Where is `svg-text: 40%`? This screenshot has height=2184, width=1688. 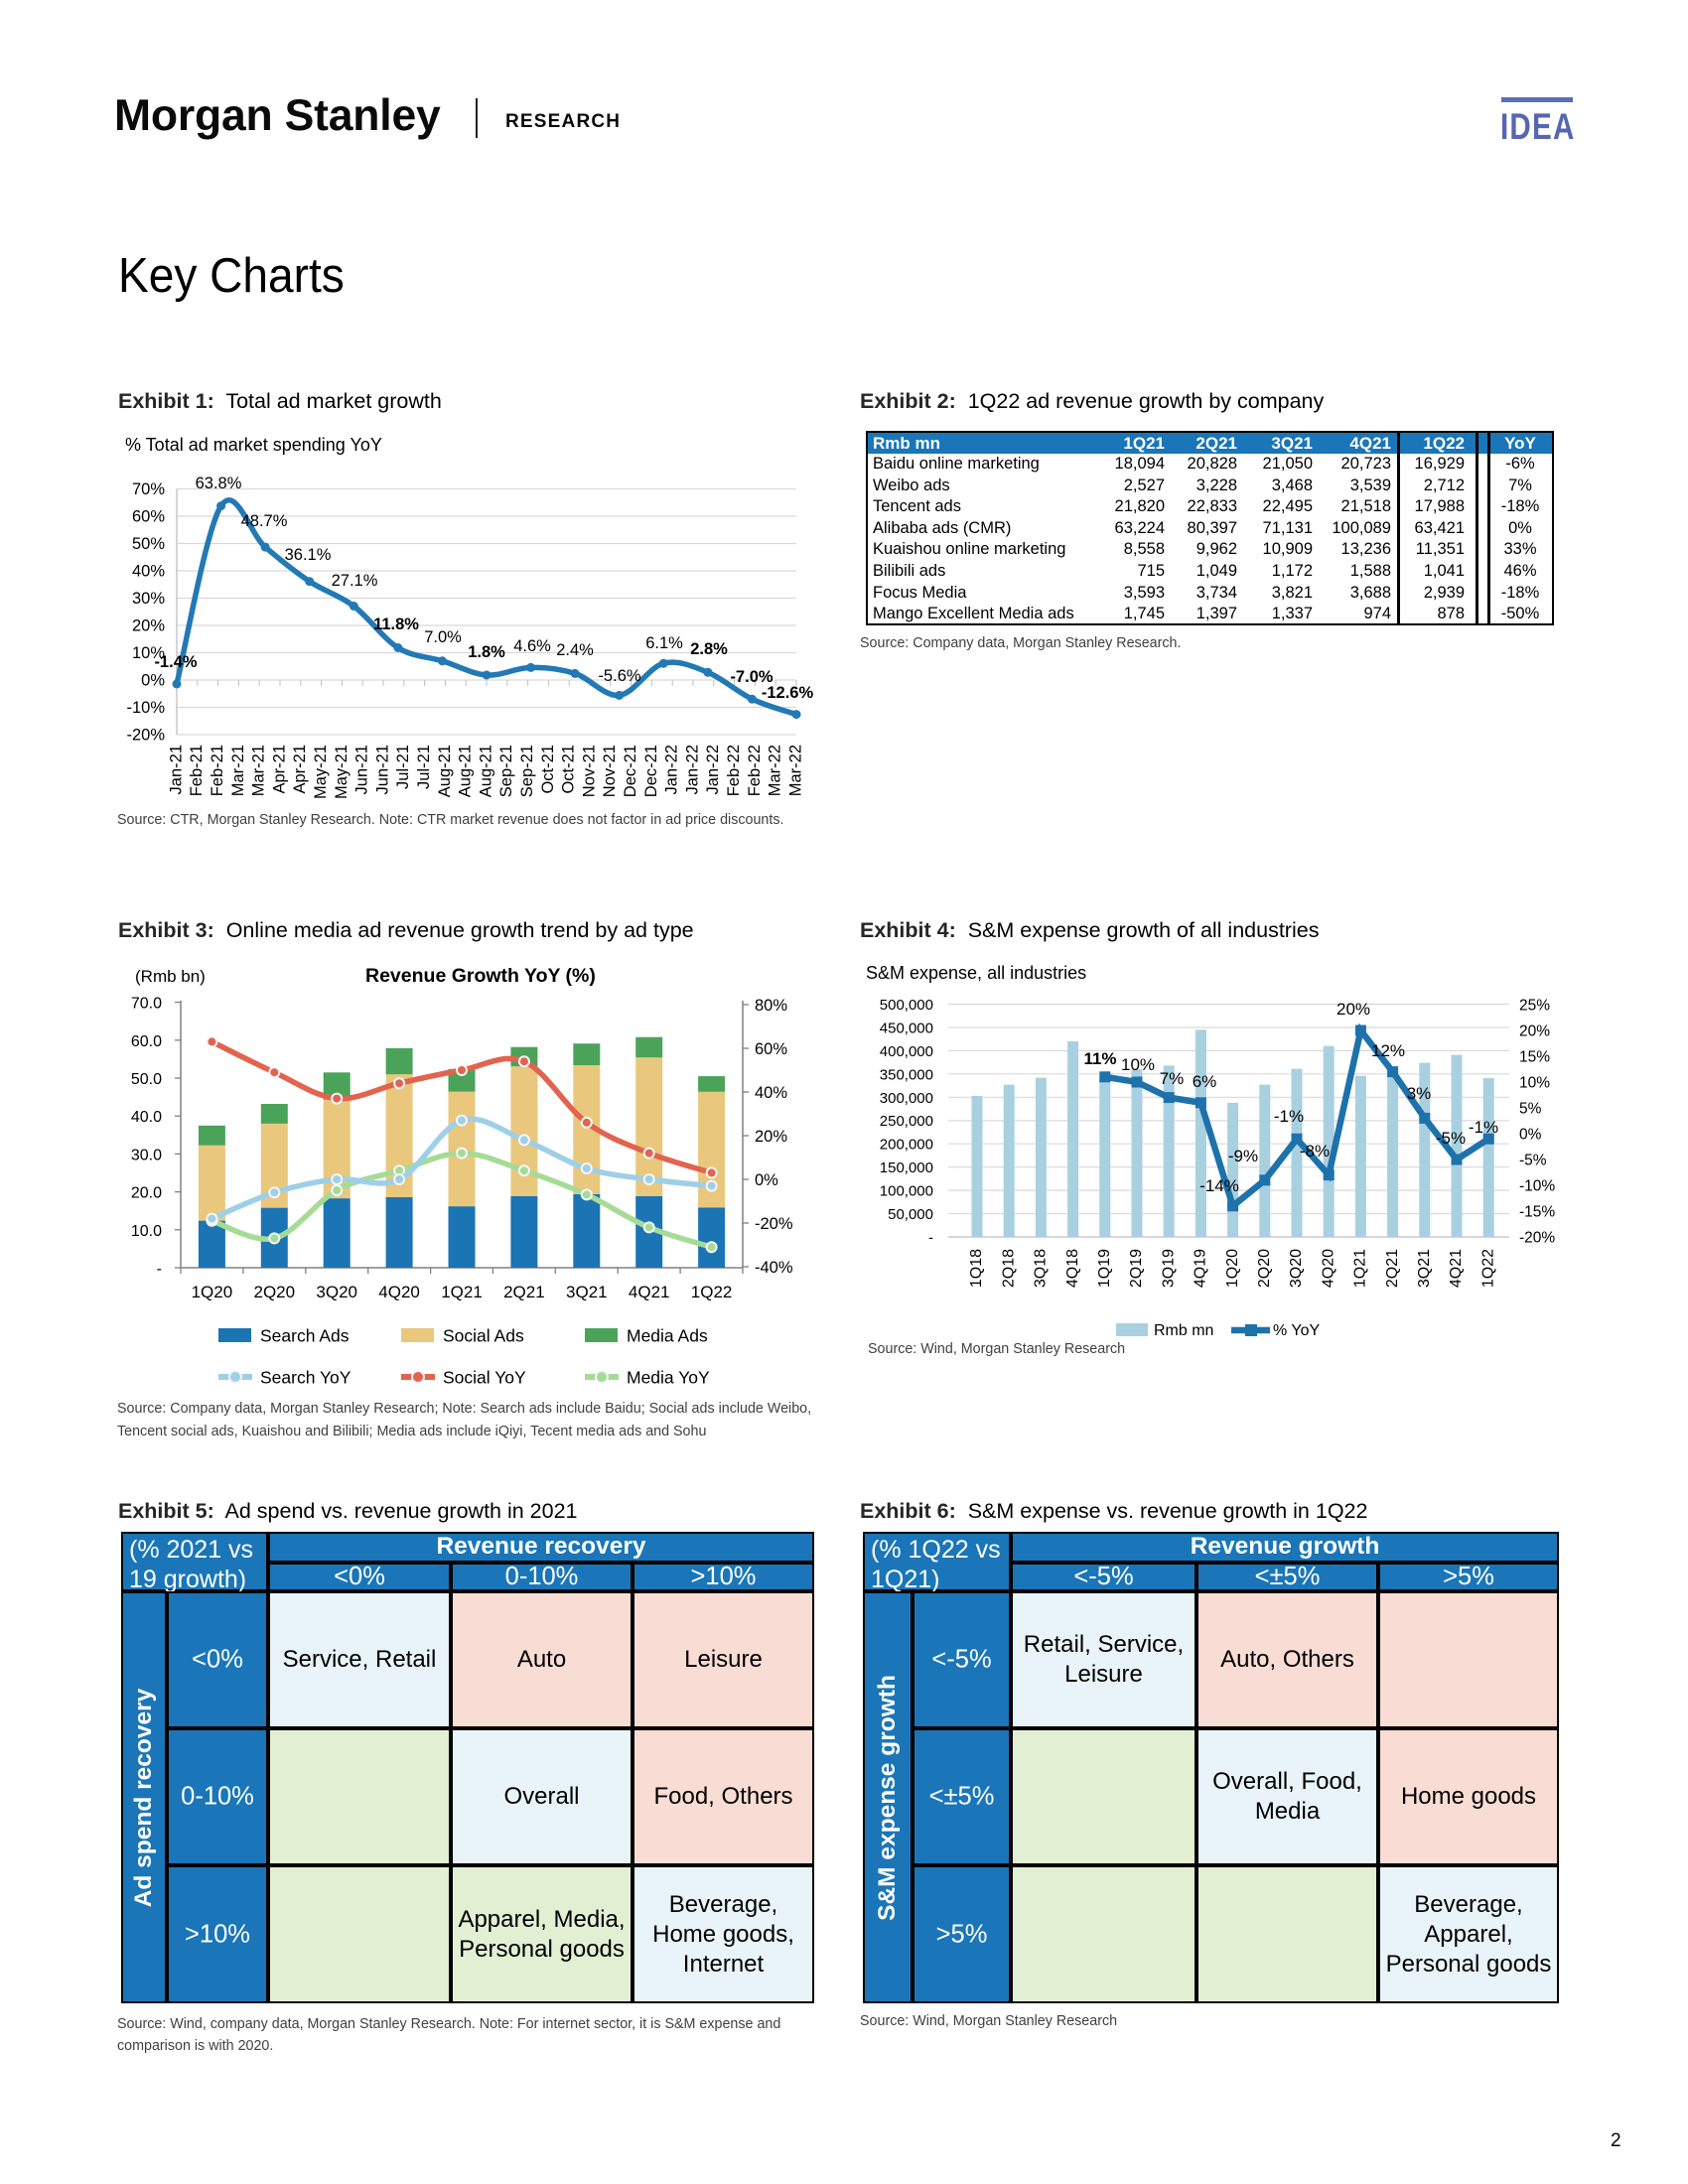
svg-text: 40% is located at coordinates (148, 572).